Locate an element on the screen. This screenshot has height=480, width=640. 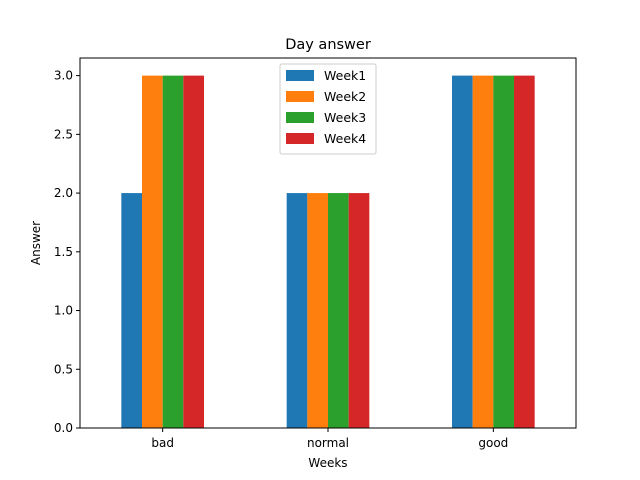
x-axis: bad normal good is located at coordinates (329, 439).